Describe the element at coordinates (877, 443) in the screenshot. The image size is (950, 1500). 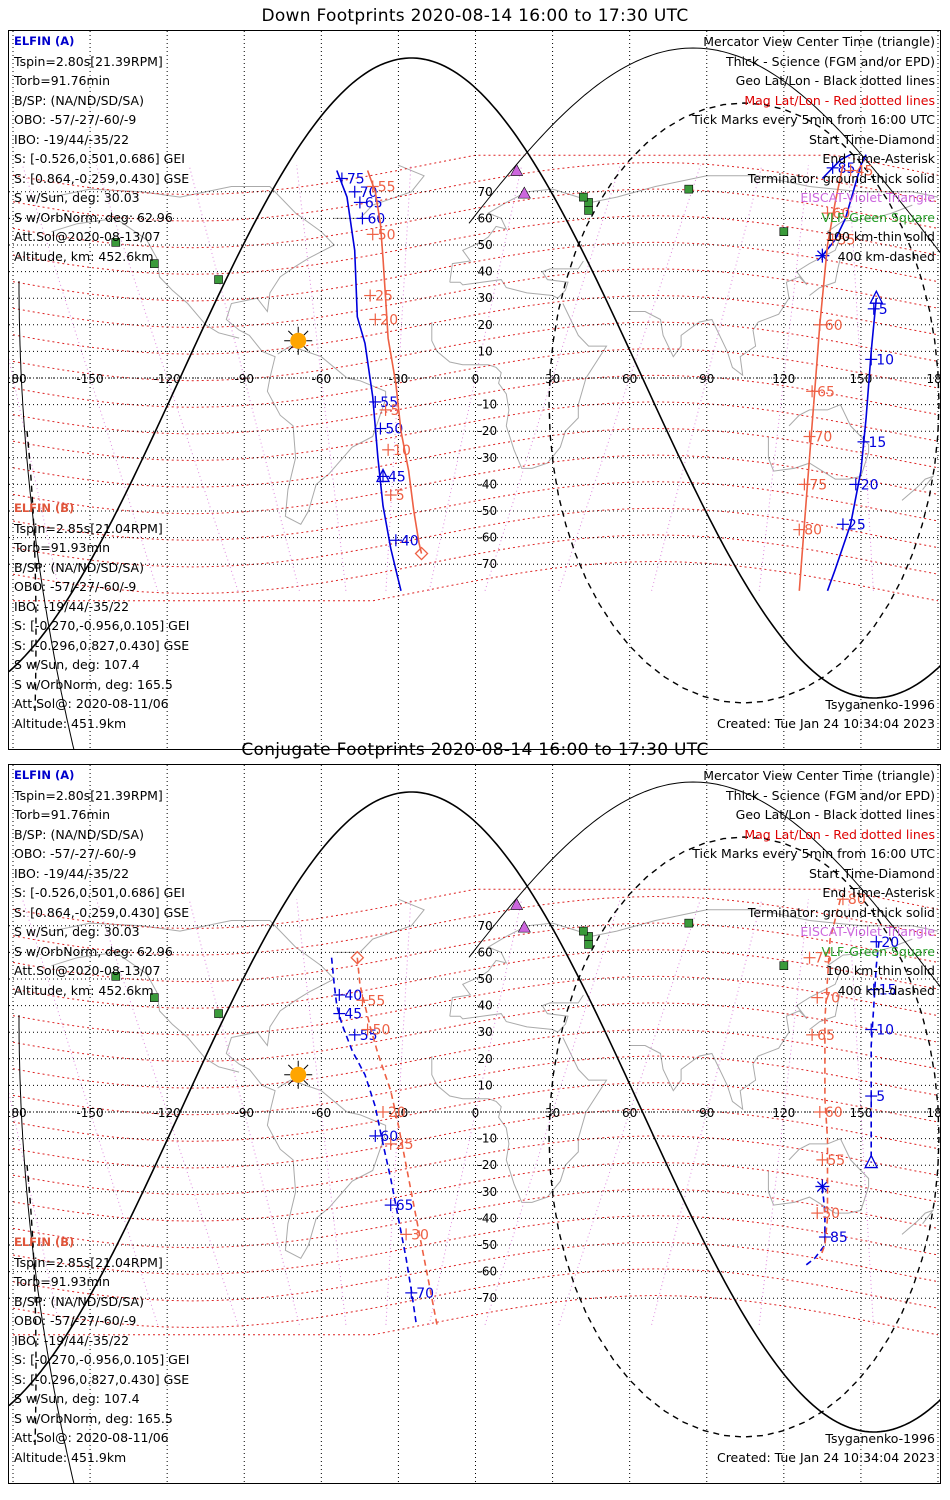
I see `tick-label: 15` at that location.